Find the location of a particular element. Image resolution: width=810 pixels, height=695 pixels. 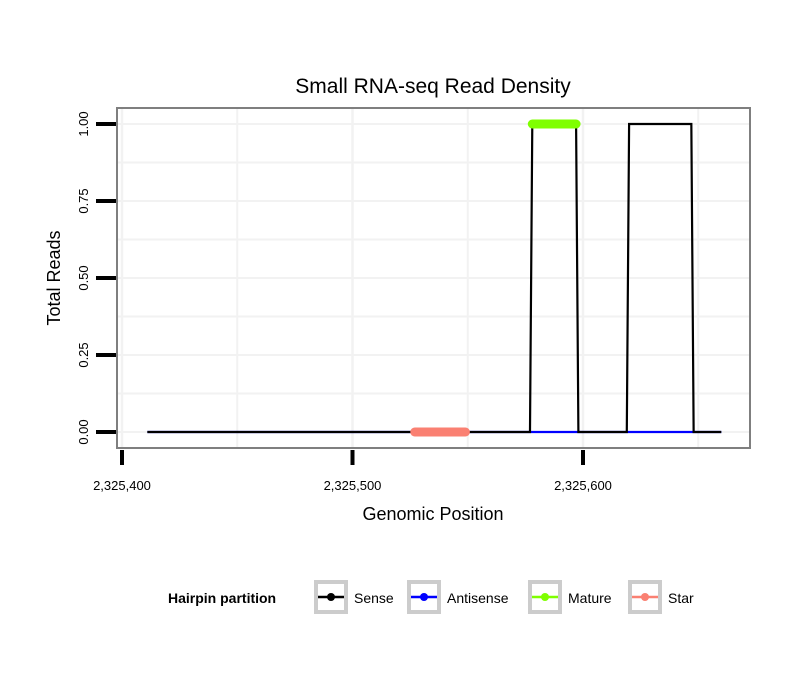

legend-label-sense: Sense is located at coordinates (374, 598).